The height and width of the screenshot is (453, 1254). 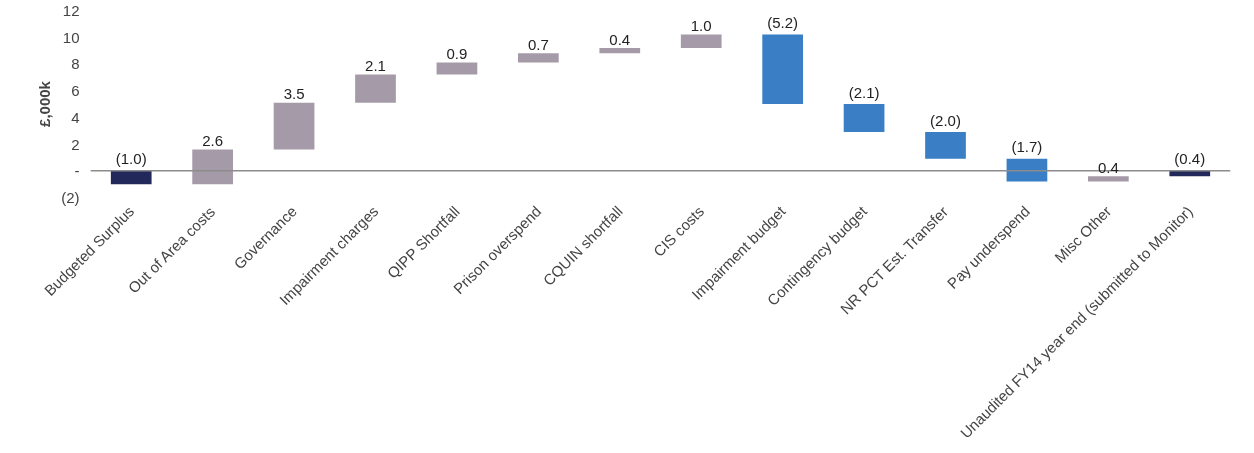 I want to click on data-label: (1.7), so click(x=1027, y=147).